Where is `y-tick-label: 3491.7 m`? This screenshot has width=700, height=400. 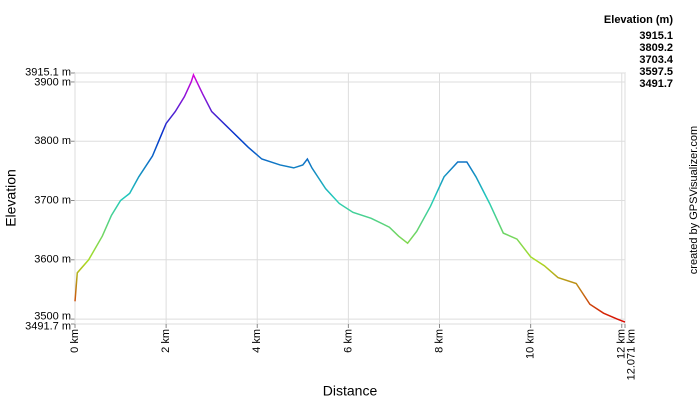
y-tick-label: 3491.7 m is located at coordinates (48, 326).